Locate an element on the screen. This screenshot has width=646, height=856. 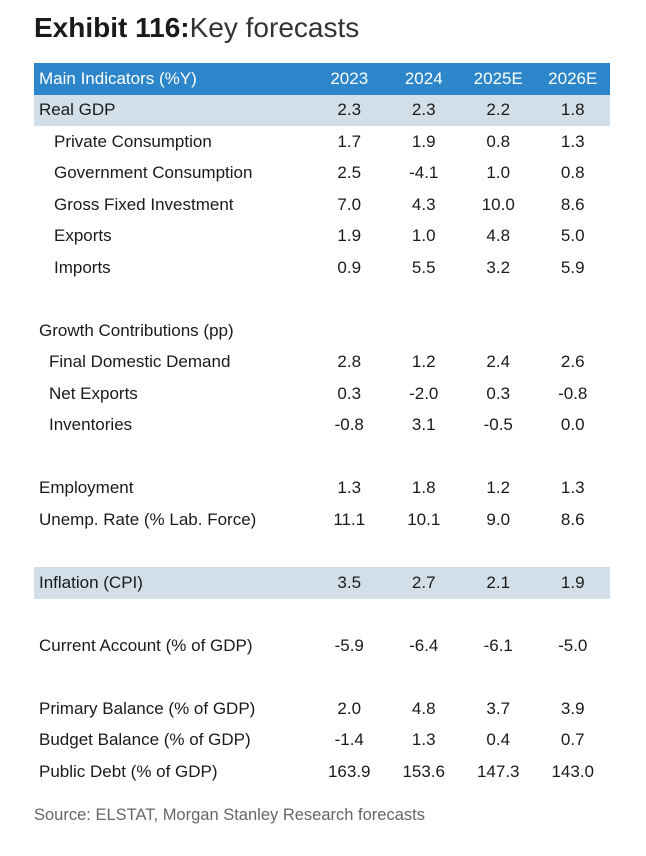
header-indicator: Main Indicators (%Y) is located at coordinates (118, 78).